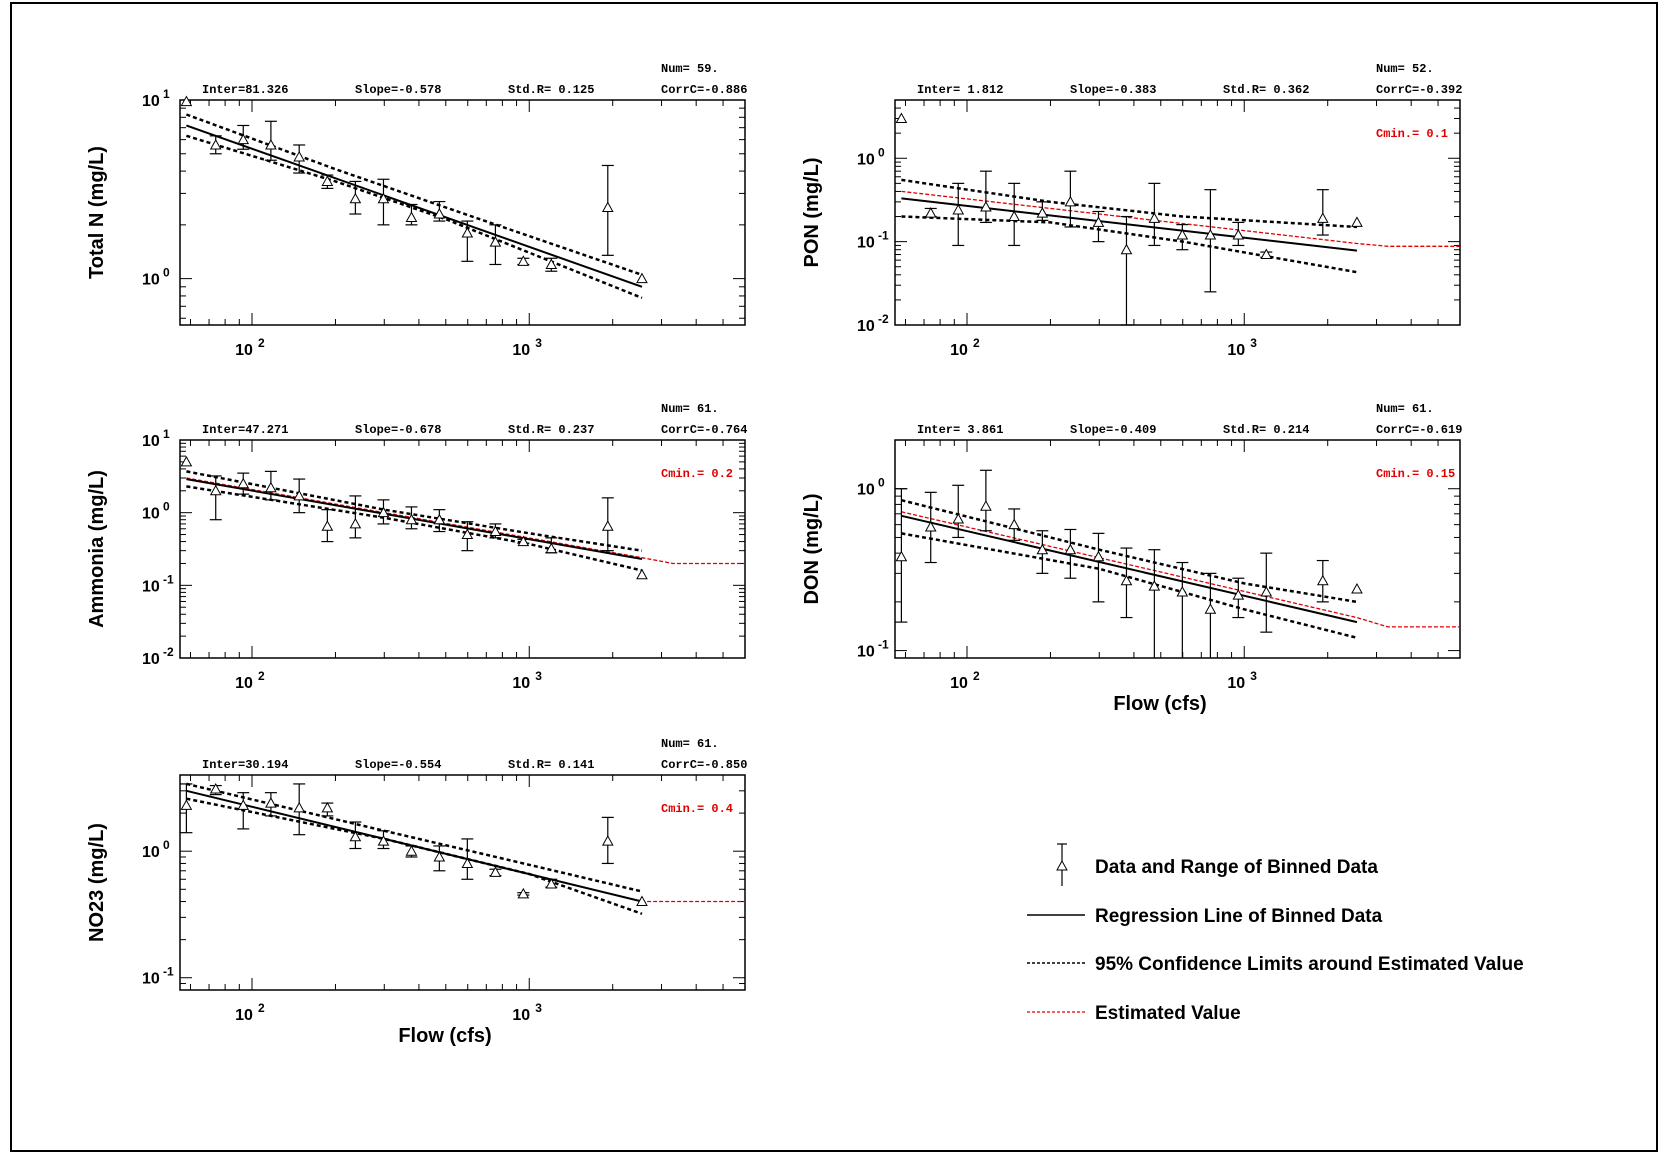  What do you see at coordinates (551, 765) in the screenshot?
I see `stat-std-r: Std.R= 0.141` at bounding box center [551, 765].